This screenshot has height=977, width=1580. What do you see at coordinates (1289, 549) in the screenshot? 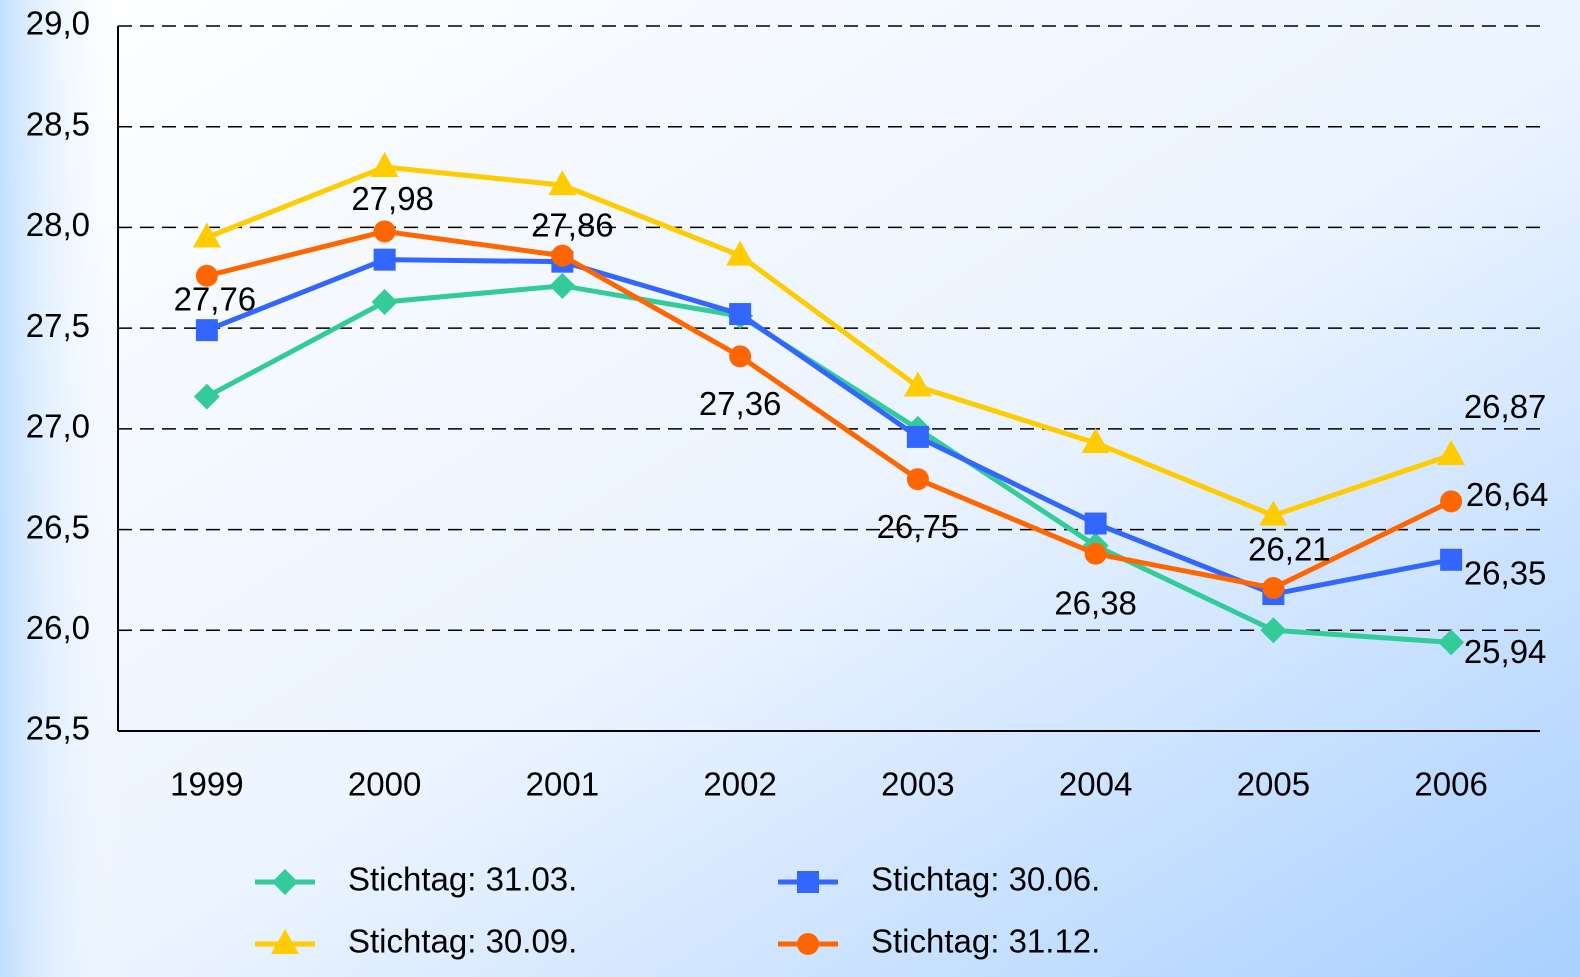
I see `data-label: 26,21` at bounding box center [1289, 549].